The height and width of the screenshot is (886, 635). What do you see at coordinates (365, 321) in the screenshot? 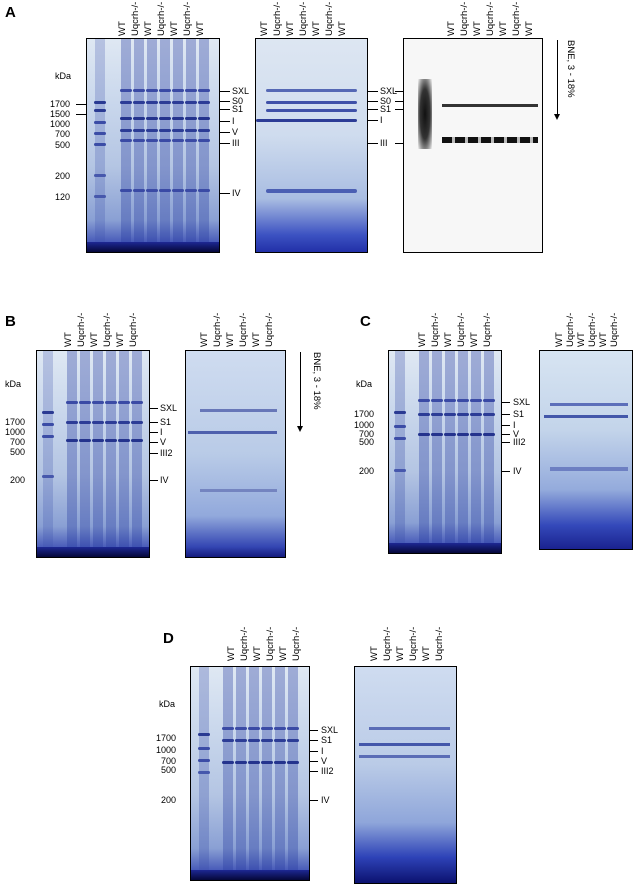
I see `panel-label-c: C` at bounding box center [365, 321].